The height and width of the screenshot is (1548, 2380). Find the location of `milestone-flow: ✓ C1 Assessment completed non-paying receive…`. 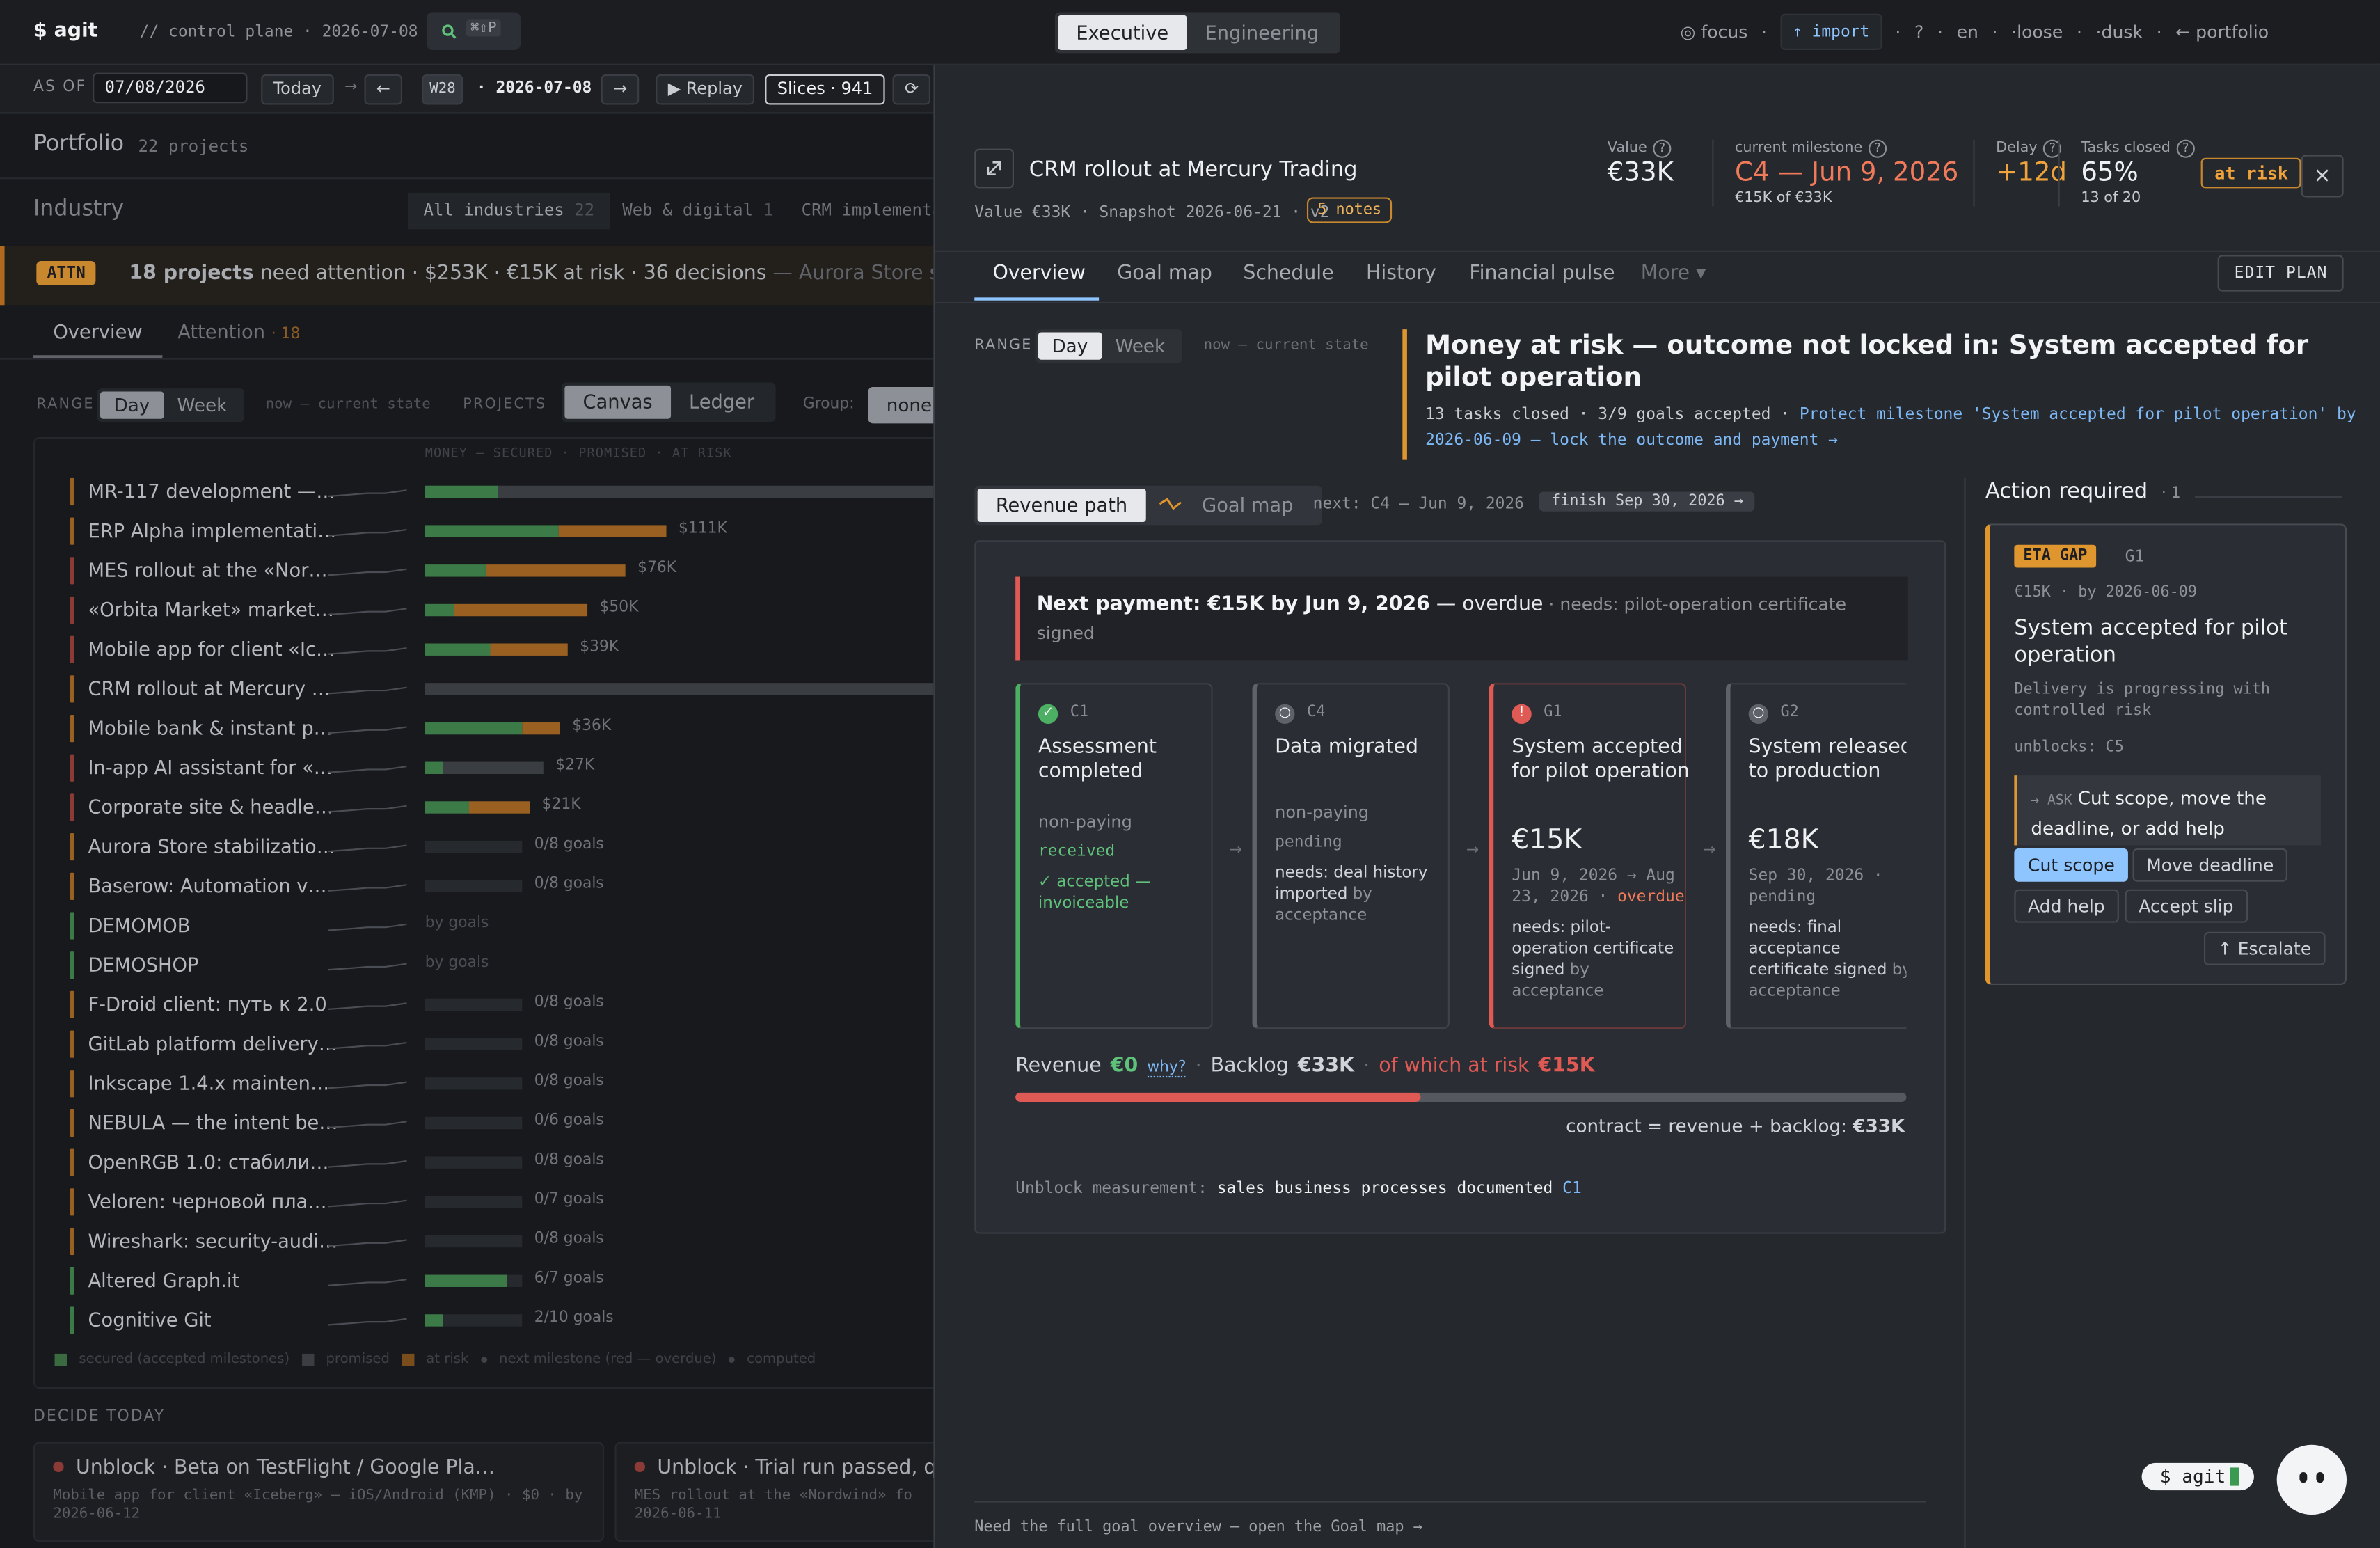

milestone-flow: ✓ C1 Assessment completed non-paying receive… is located at coordinates (1461, 859).